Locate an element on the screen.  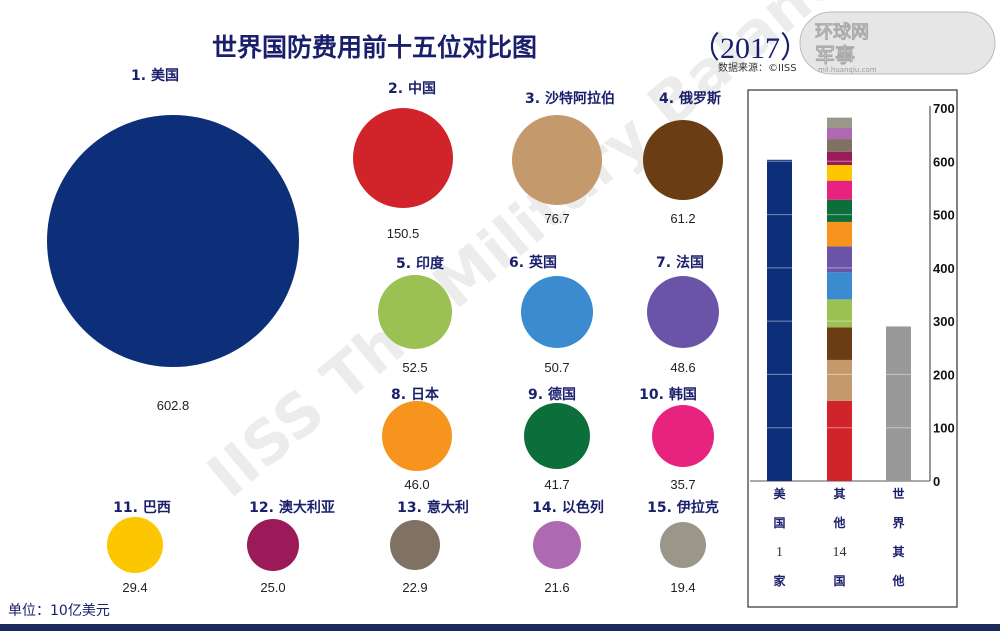
country-label: 1. 美国 is located at coordinates (155, 75).